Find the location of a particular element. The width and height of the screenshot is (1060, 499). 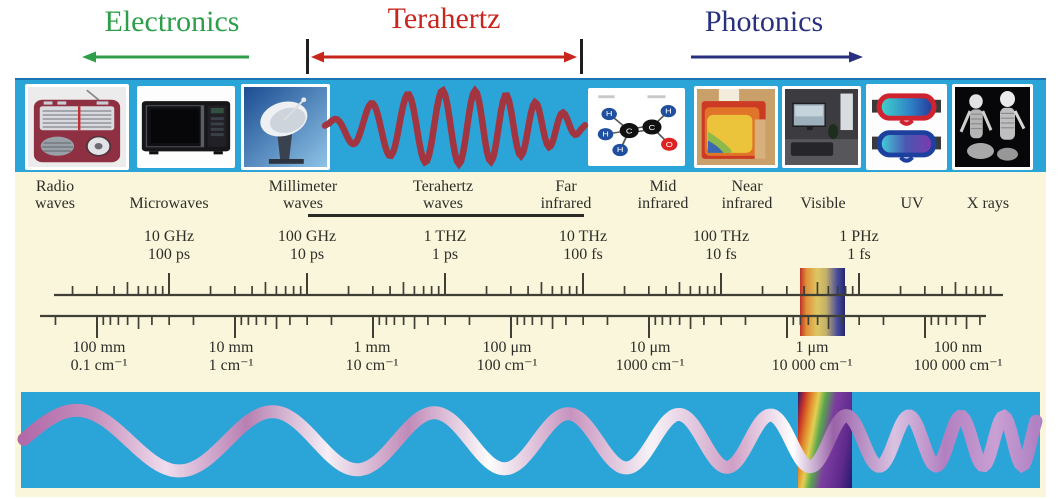

photonics-region-label: Photonics is located at coordinates (764, 21).